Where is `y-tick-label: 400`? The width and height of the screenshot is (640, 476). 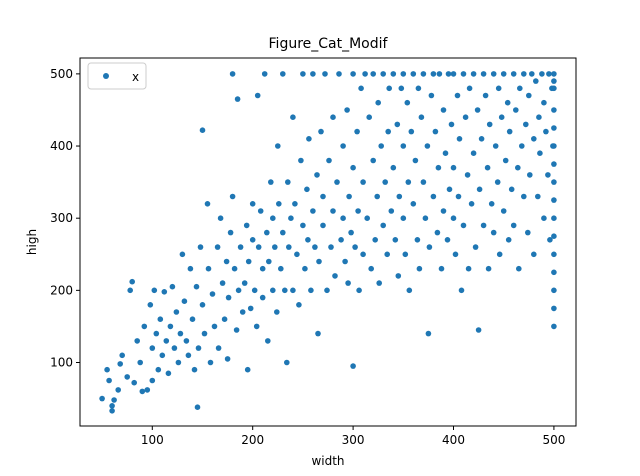
y-tick-label: 400 is located at coordinates (61, 146).